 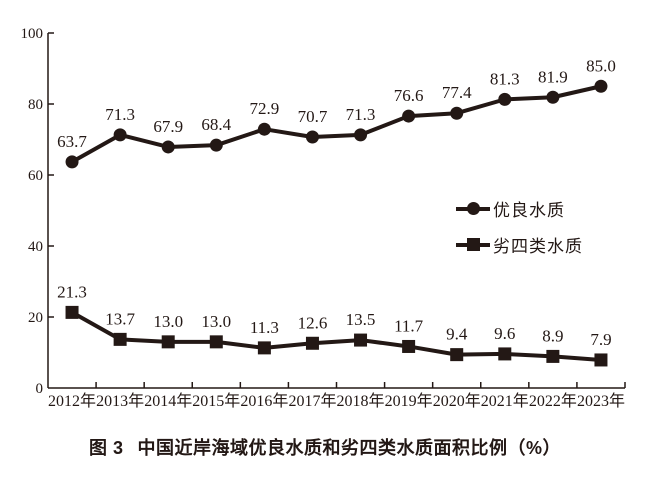 What do you see at coordinates (72, 401) in the screenshot?
I see `x-tick-label: 2012年` at bounding box center [72, 401].